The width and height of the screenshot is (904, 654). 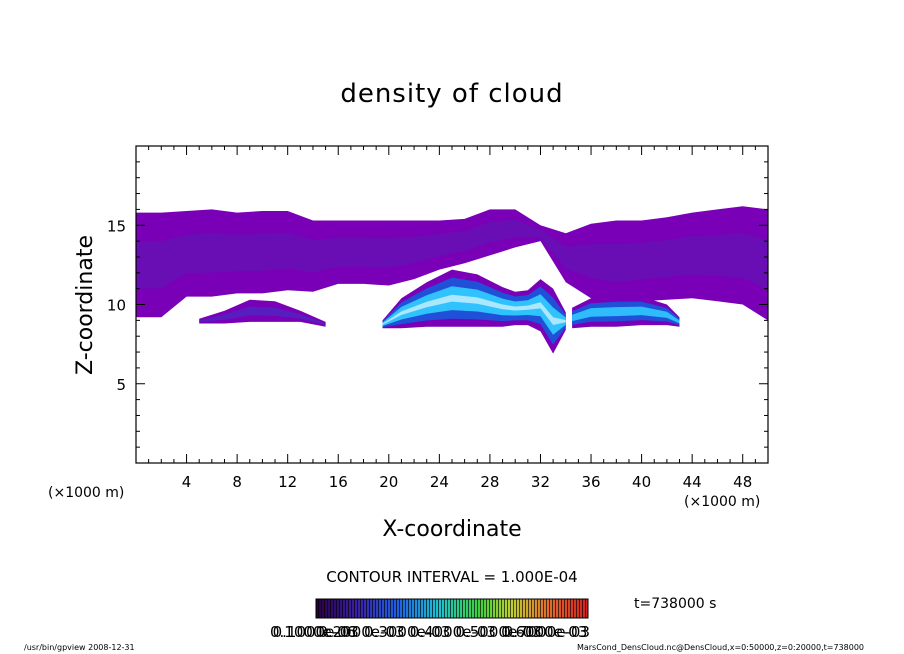 I want to click on region-lower-left-band, so click(x=262, y=313).